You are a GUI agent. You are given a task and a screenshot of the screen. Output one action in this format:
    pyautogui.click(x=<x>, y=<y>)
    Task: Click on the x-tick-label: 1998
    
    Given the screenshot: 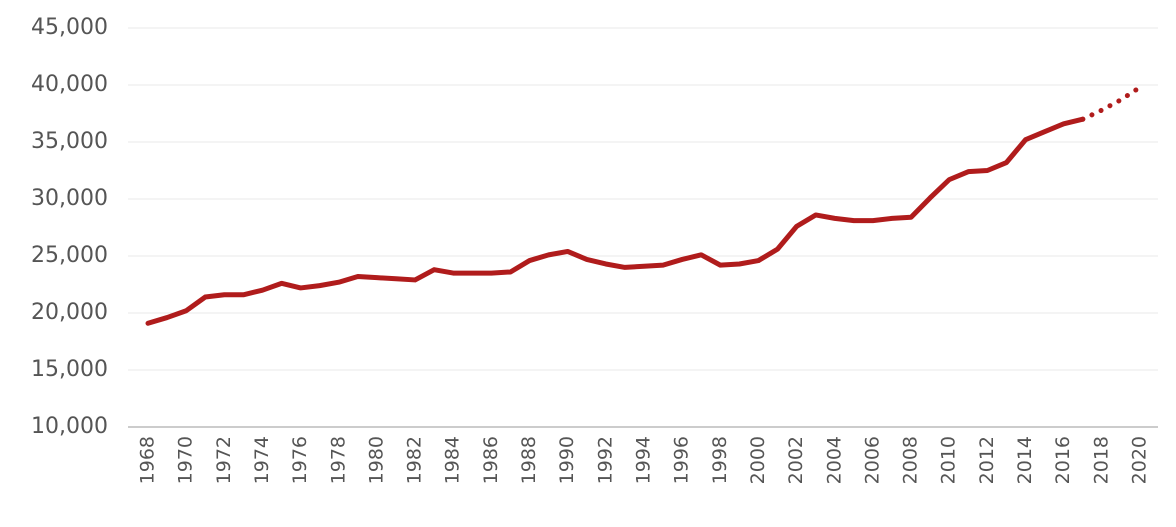 What is the action you would take?
    pyautogui.click(x=720, y=460)
    